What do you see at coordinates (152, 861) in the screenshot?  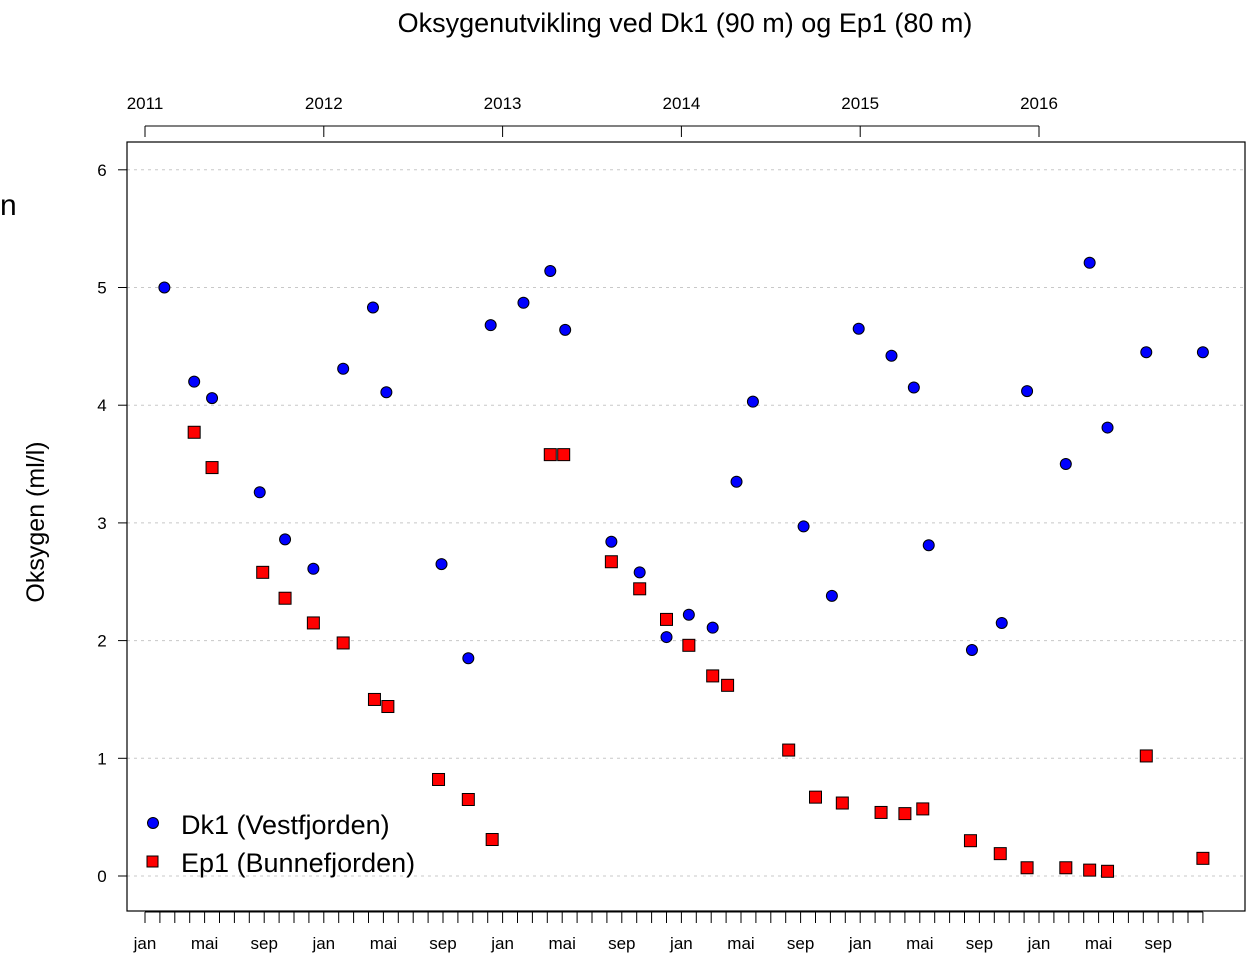 I see `legend-marker-ep1` at bounding box center [152, 861].